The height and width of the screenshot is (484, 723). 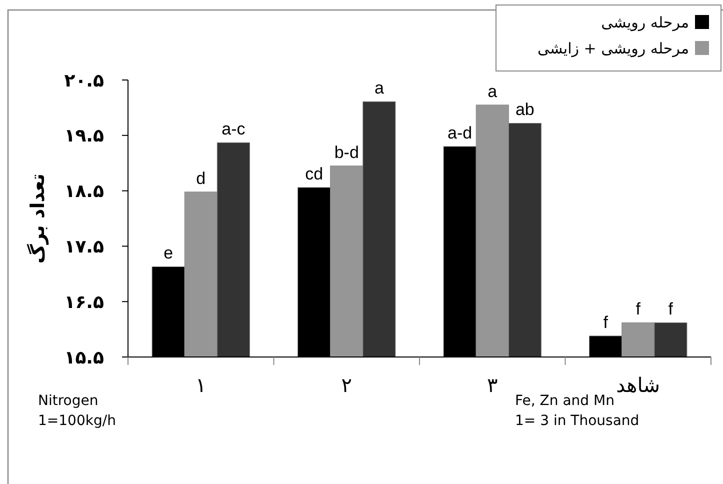 What do you see at coordinates (460, 132) in the screenshot?
I see `data-label: a-d` at bounding box center [460, 132].